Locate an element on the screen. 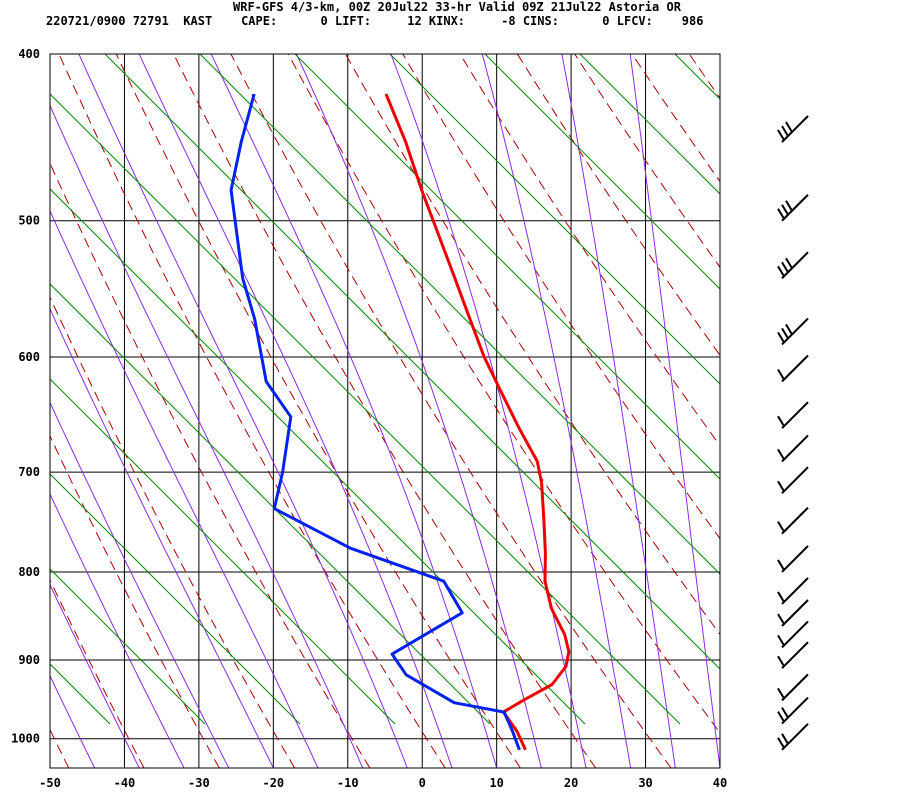 This screenshot has height=800, width=900. x-tick-label: 20 is located at coordinates (571, 783).